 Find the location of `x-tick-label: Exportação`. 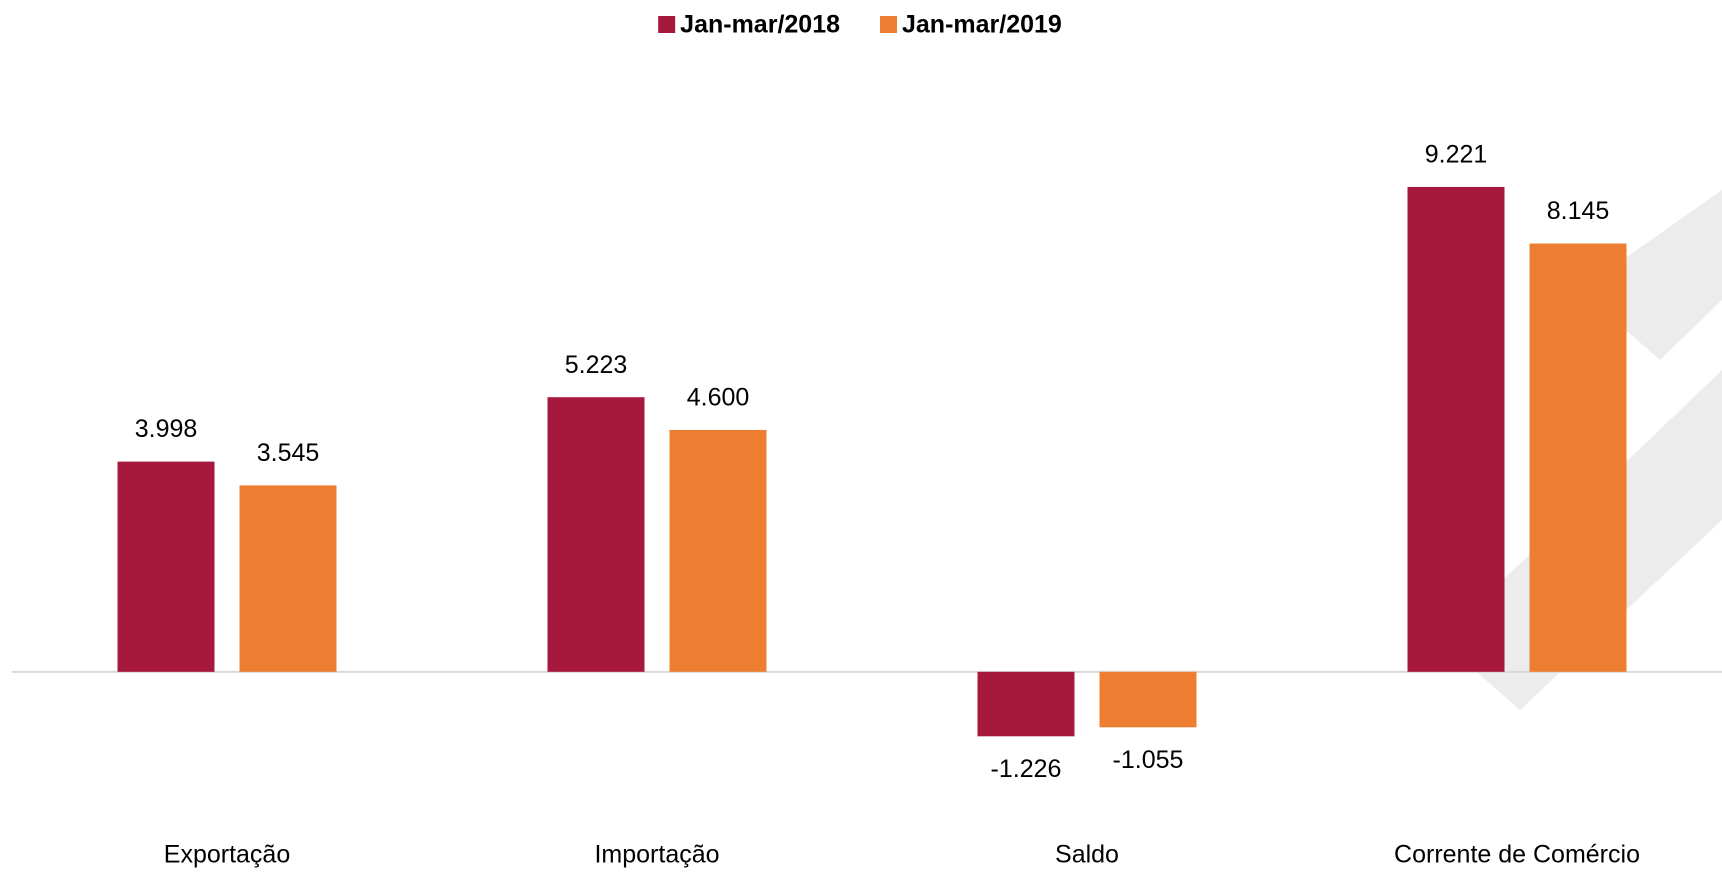

x-tick-label: Exportação is located at coordinates (227, 855).